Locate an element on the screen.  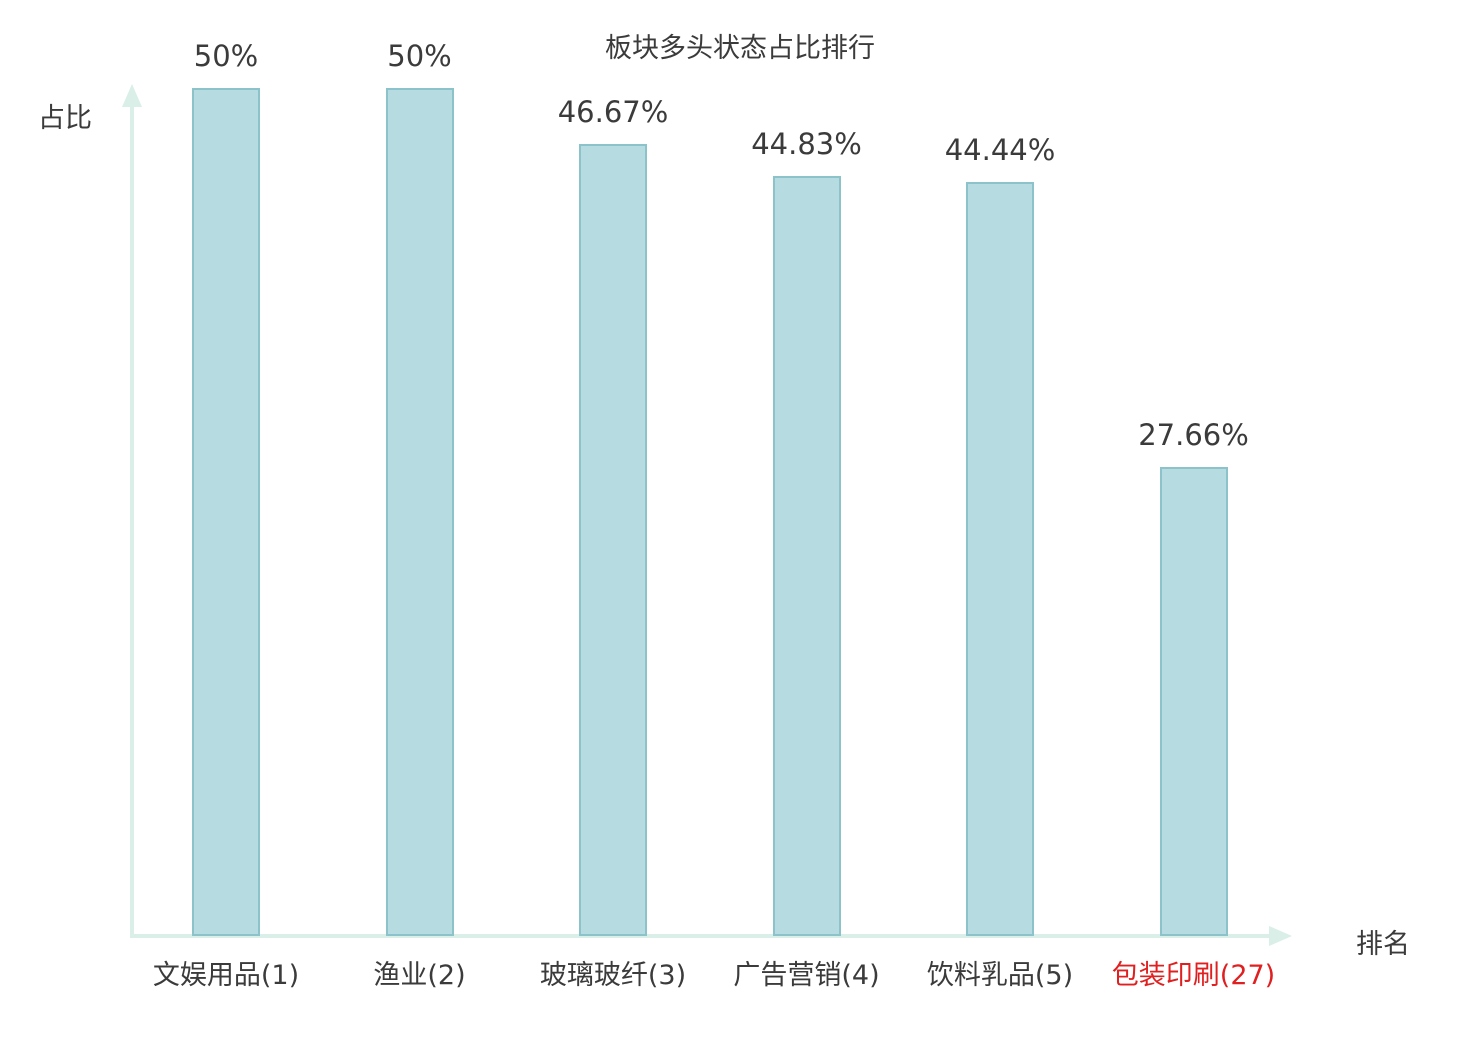
x-axis-label: 排名 is located at coordinates (1383, 944).